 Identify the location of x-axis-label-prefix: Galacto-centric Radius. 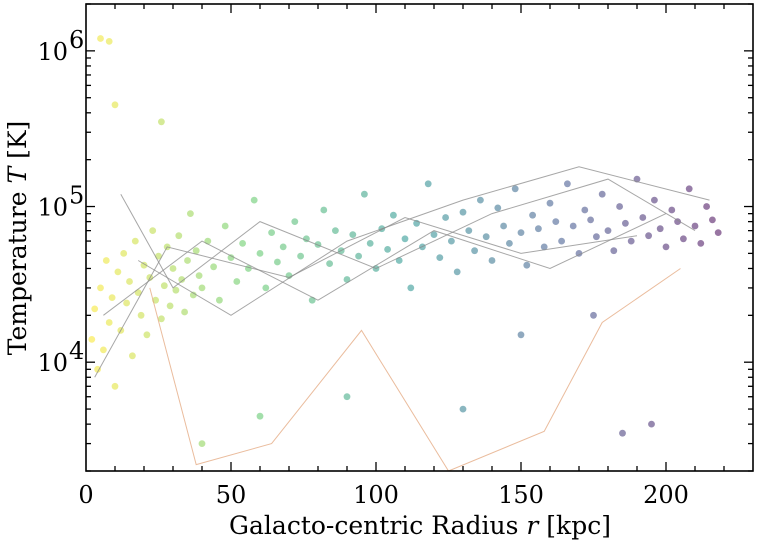
(377, 525).